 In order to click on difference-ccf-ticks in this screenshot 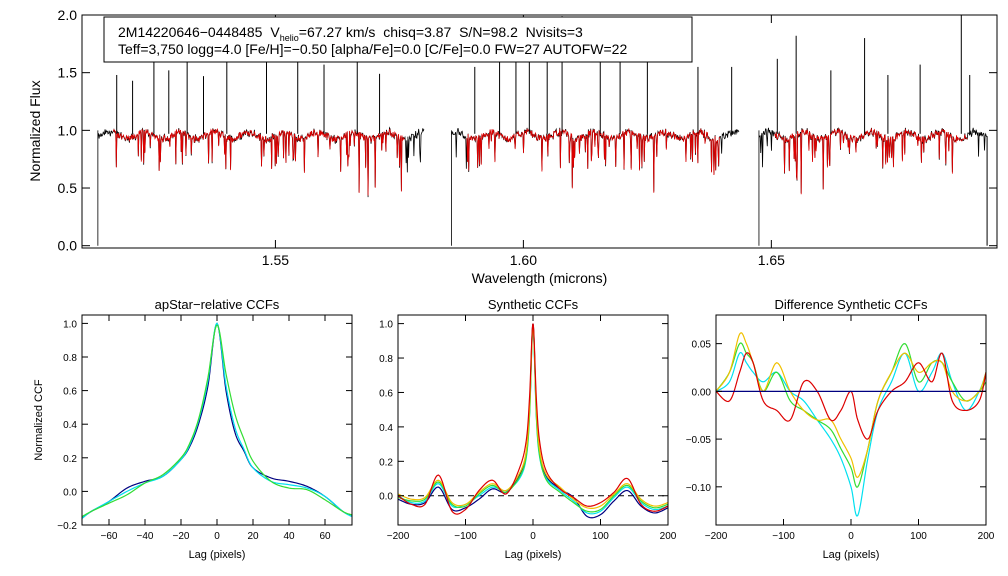, I will do `click(851, 420)`.